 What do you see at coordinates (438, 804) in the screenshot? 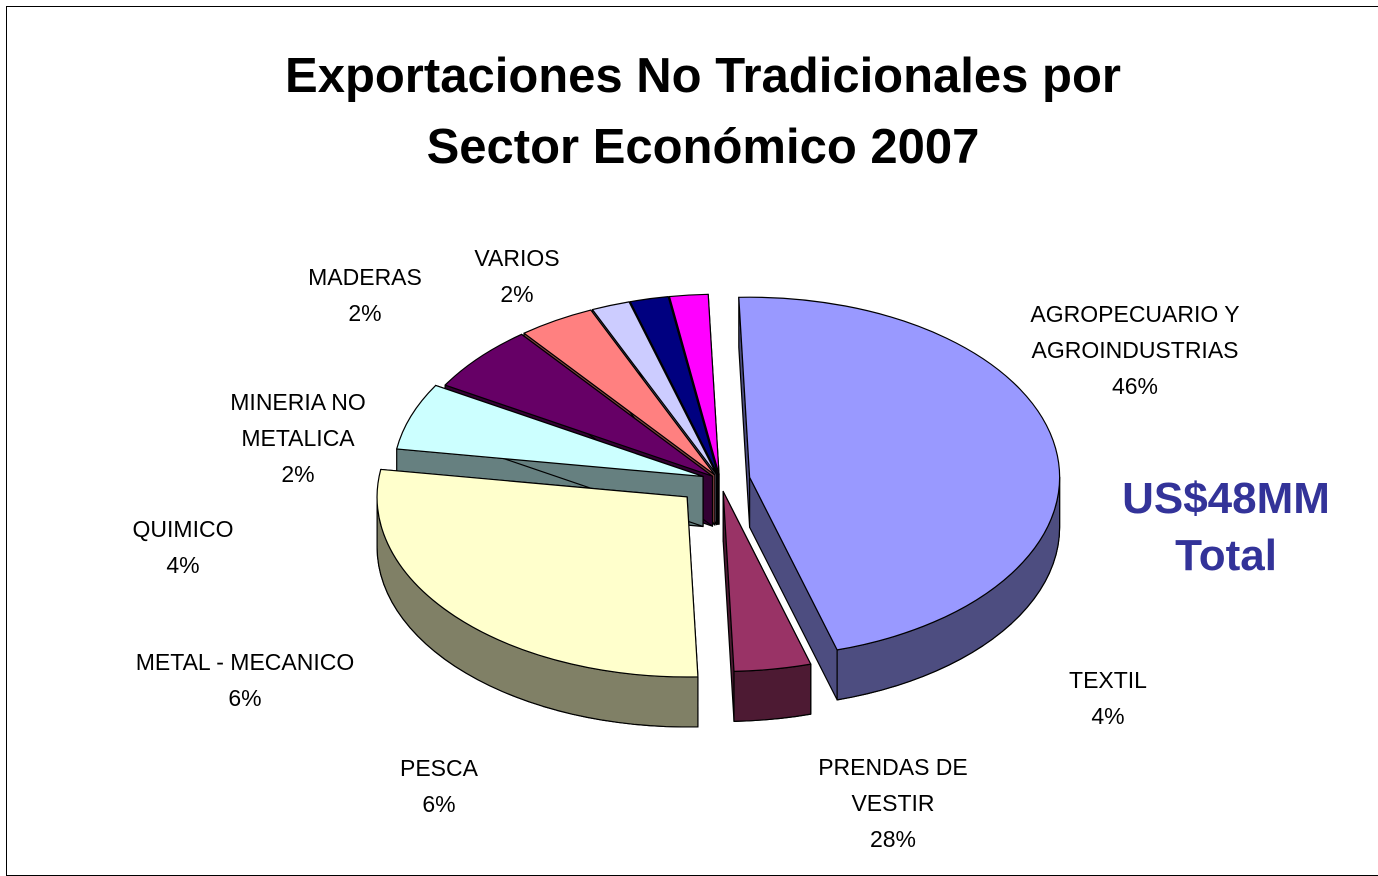
I see `slice-percent-pesca: 6%` at bounding box center [438, 804].